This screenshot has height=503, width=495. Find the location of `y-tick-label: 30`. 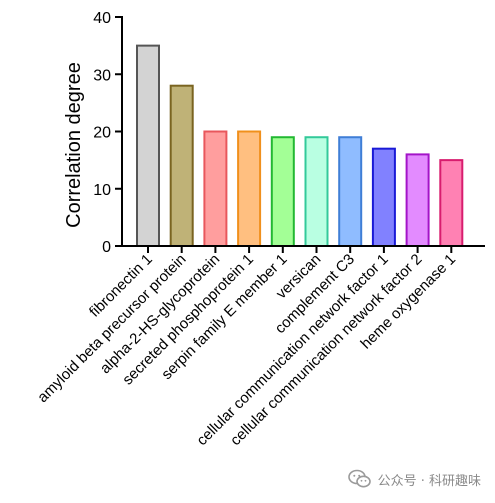

y-tick-label: 30 is located at coordinates (102, 75).